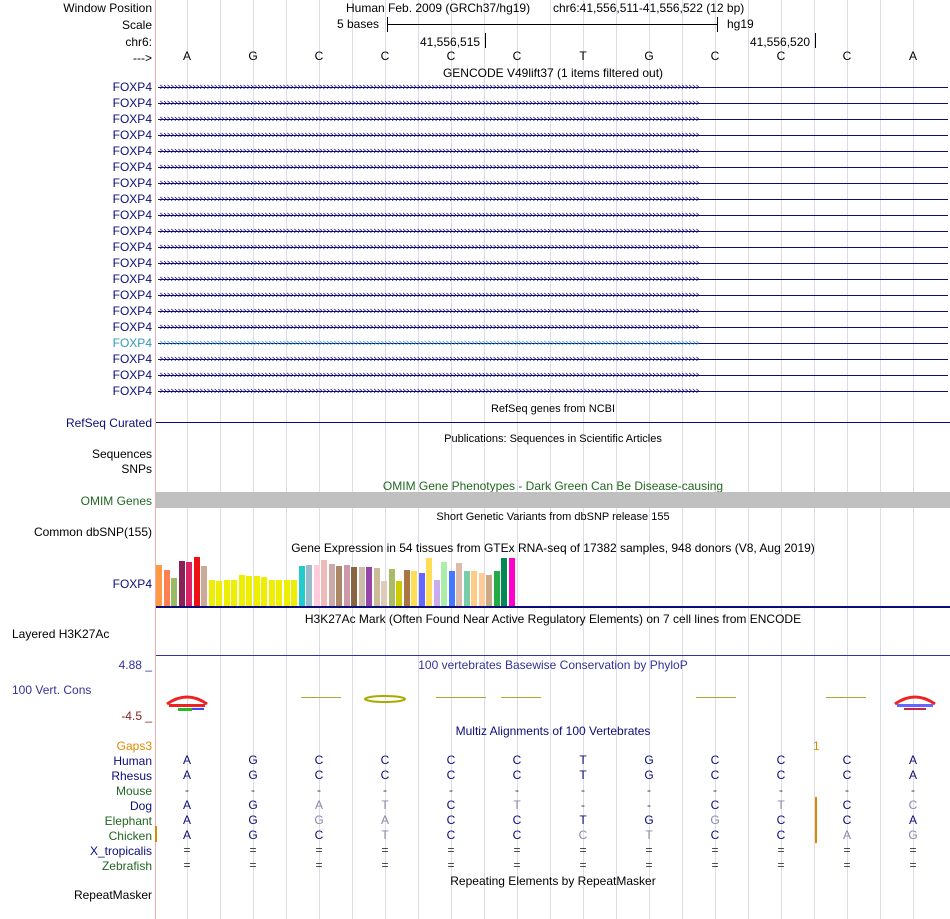 This screenshot has height=919, width=950. Describe the element at coordinates (131, 776) in the screenshot. I see `species-label: Rhesus` at that location.